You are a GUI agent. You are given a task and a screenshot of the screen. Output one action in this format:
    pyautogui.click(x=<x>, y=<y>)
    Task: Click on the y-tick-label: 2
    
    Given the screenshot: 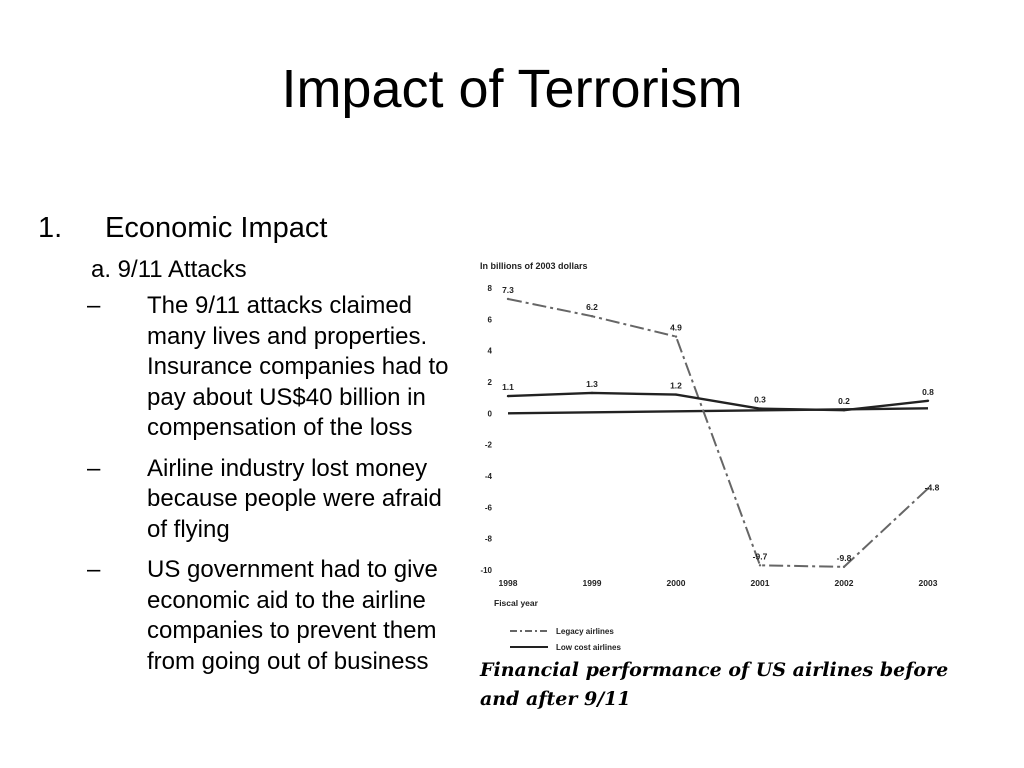 What is the action you would take?
    pyautogui.click(x=490, y=382)
    